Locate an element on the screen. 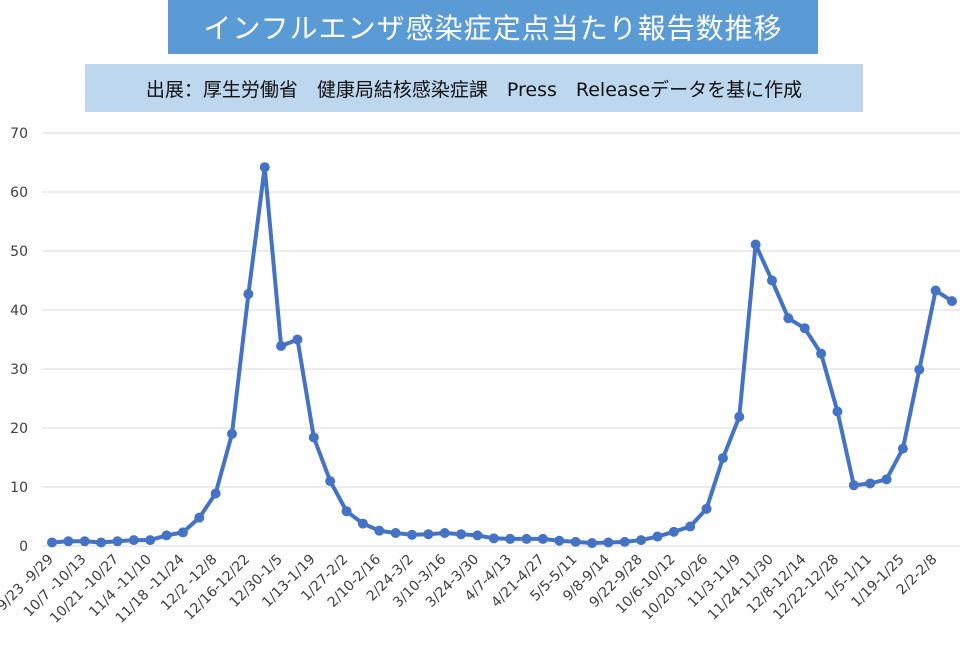 The width and height of the screenshot is (964, 645). chart-title: インフルエンザ感染症定点当たり報告数推移 is located at coordinates (493, 27).